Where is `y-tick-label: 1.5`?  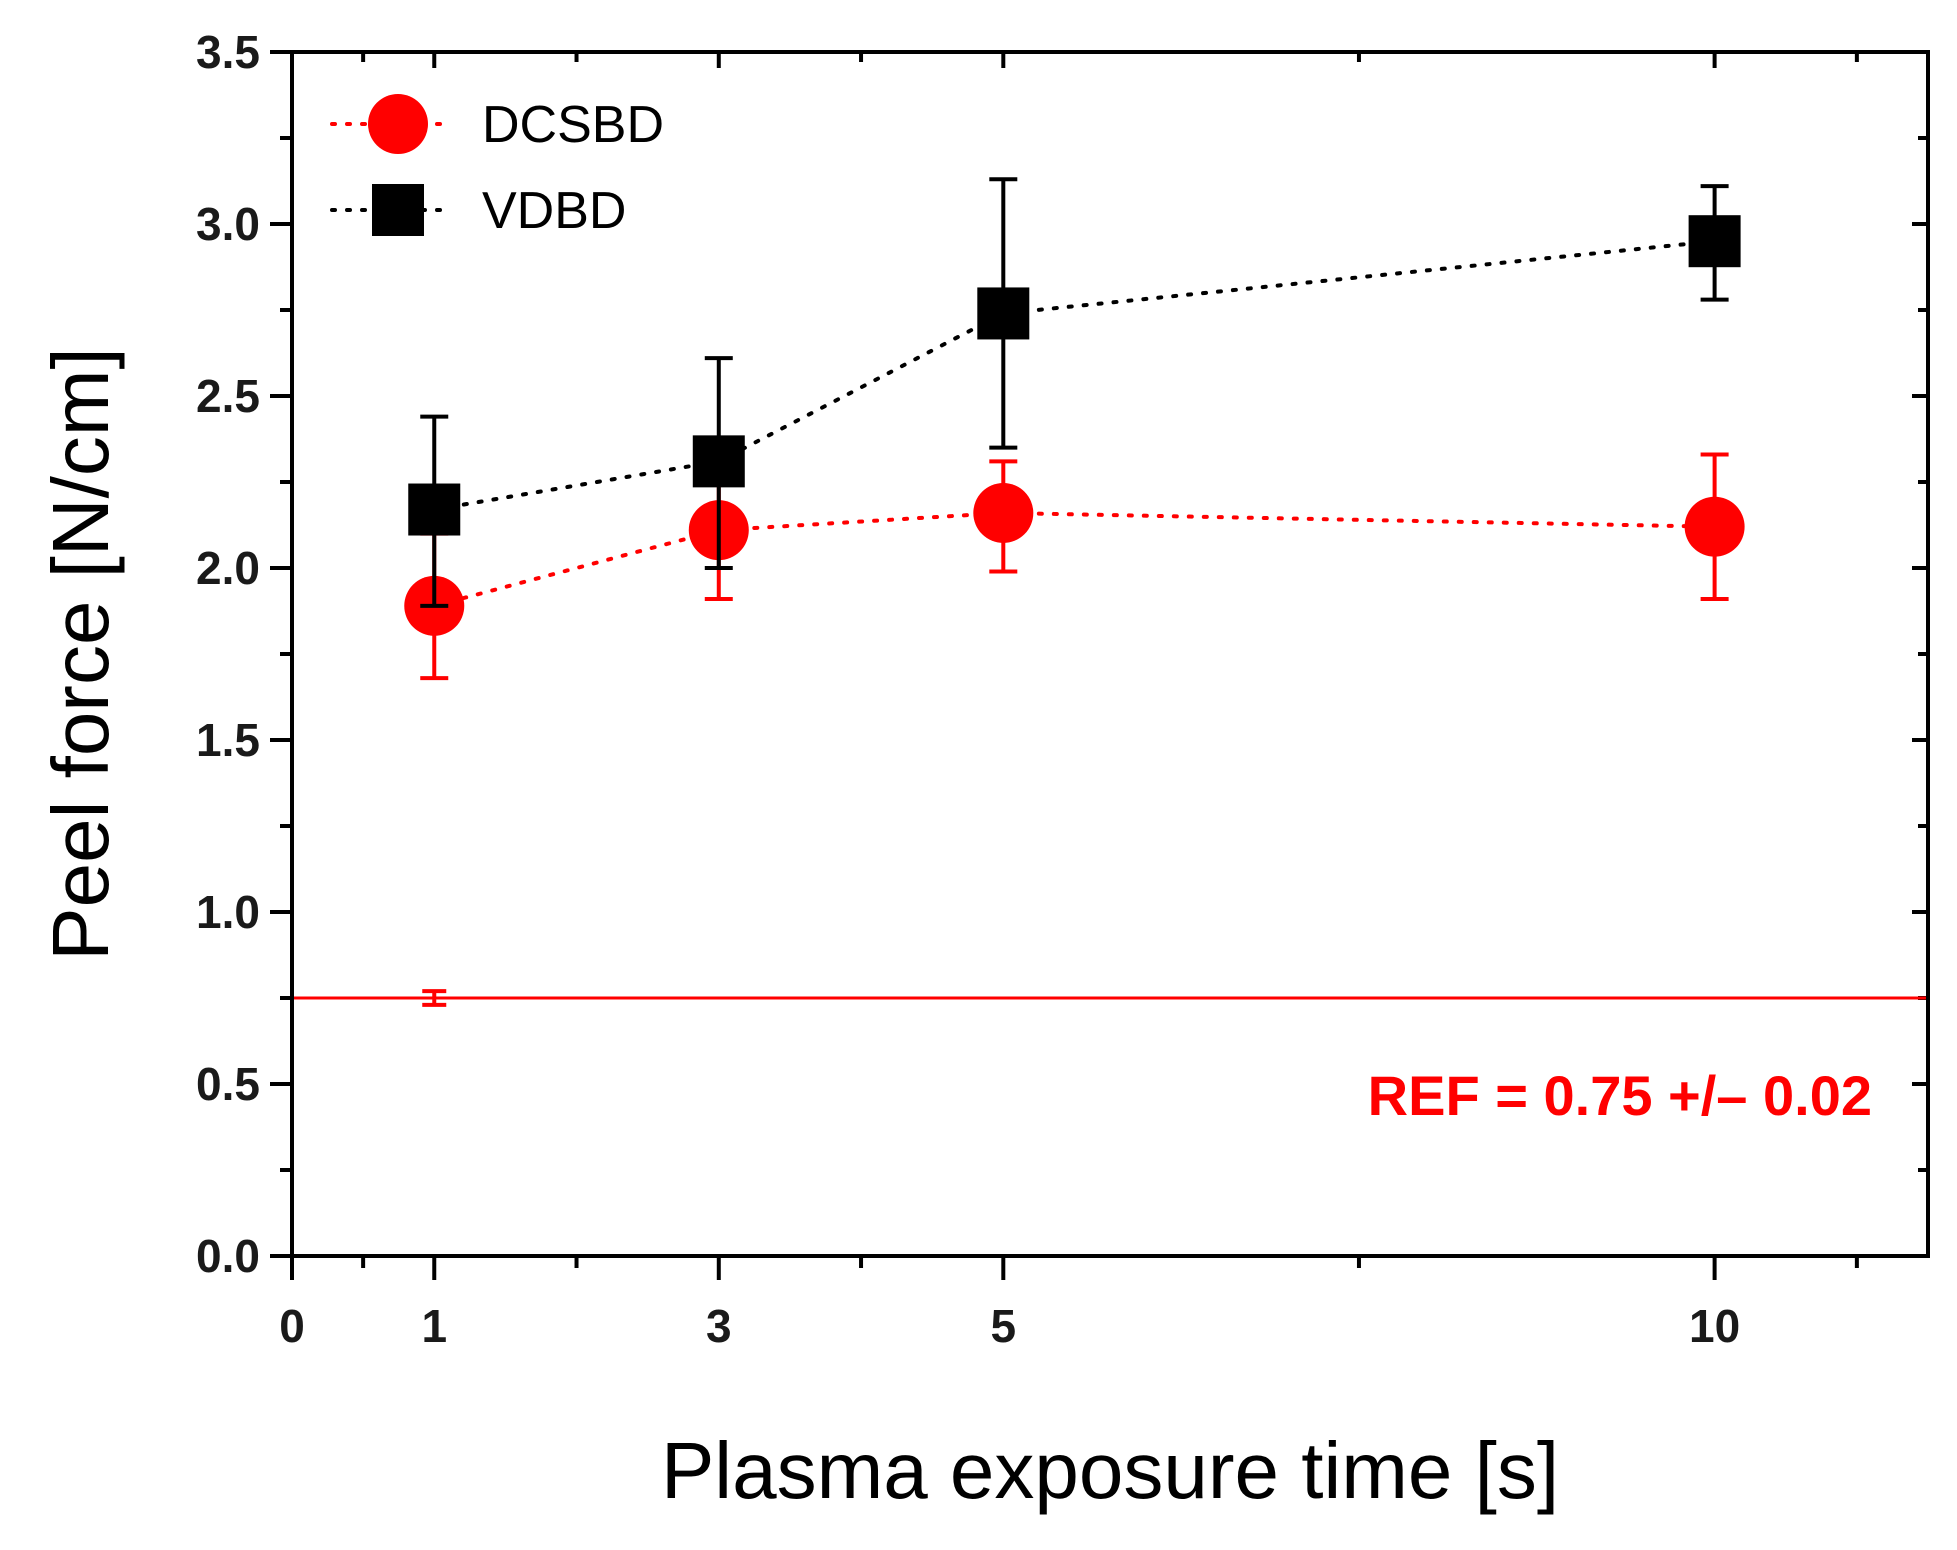 y-tick-label: 1.5 is located at coordinates (228, 740).